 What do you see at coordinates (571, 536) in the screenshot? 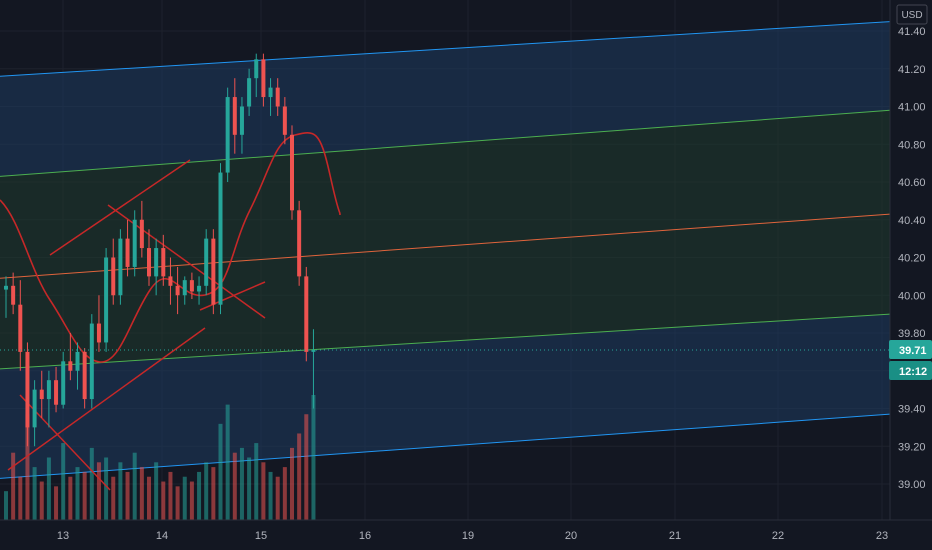
I see `time-tick-label: 20` at bounding box center [571, 536].